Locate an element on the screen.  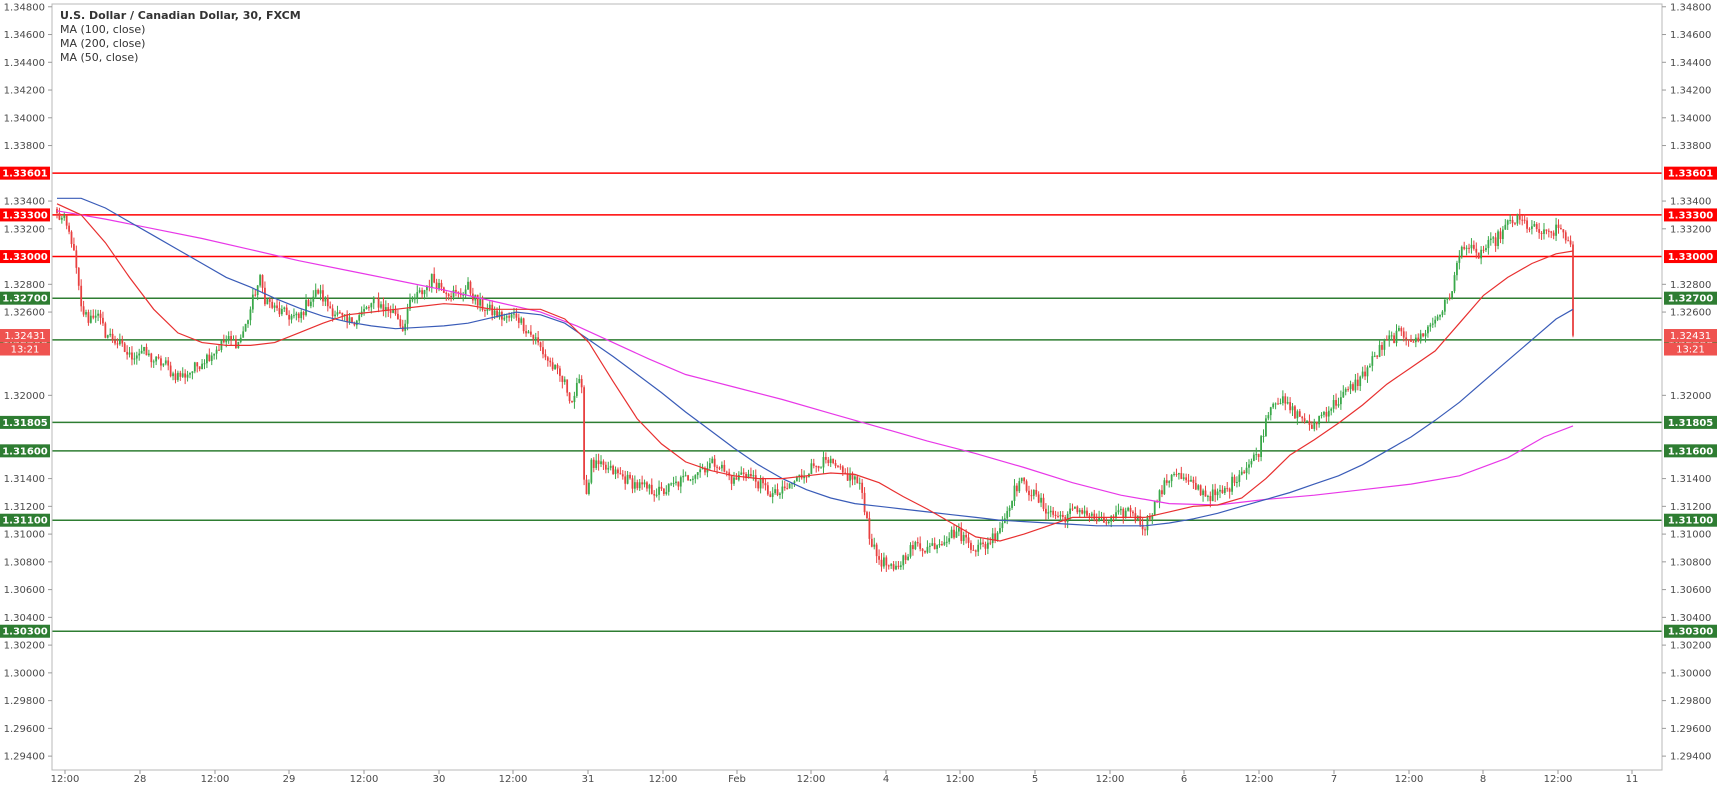
y-tick-label-left: 1.32800 is located at coordinates (24, 285).